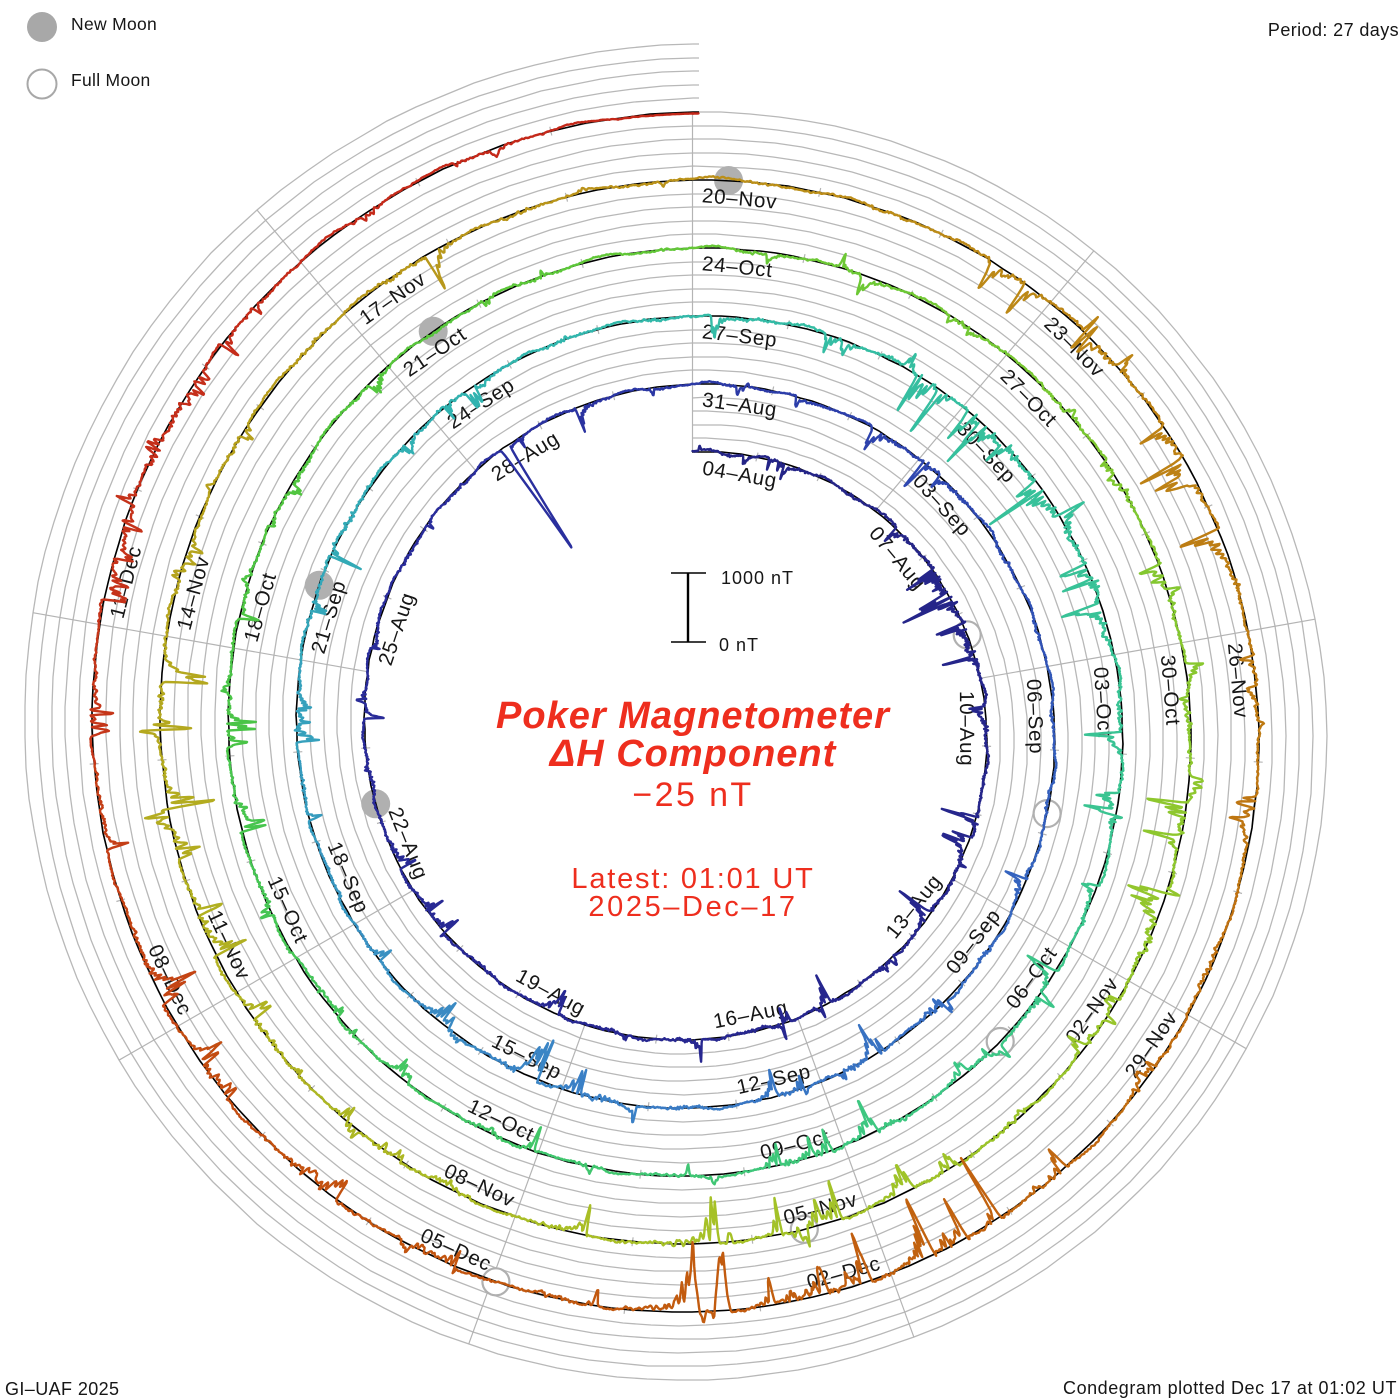 This screenshot has width=1400, height=1400. What do you see at coordinates (966, 729) in the screenshot?
I see `svg-text: 10–Aug` at bounding box center [966, 729].